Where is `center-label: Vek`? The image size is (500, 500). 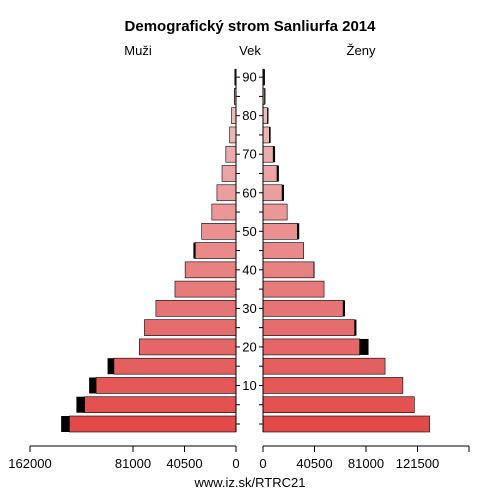 center-label: Vek is located at coordinates (250, 50).